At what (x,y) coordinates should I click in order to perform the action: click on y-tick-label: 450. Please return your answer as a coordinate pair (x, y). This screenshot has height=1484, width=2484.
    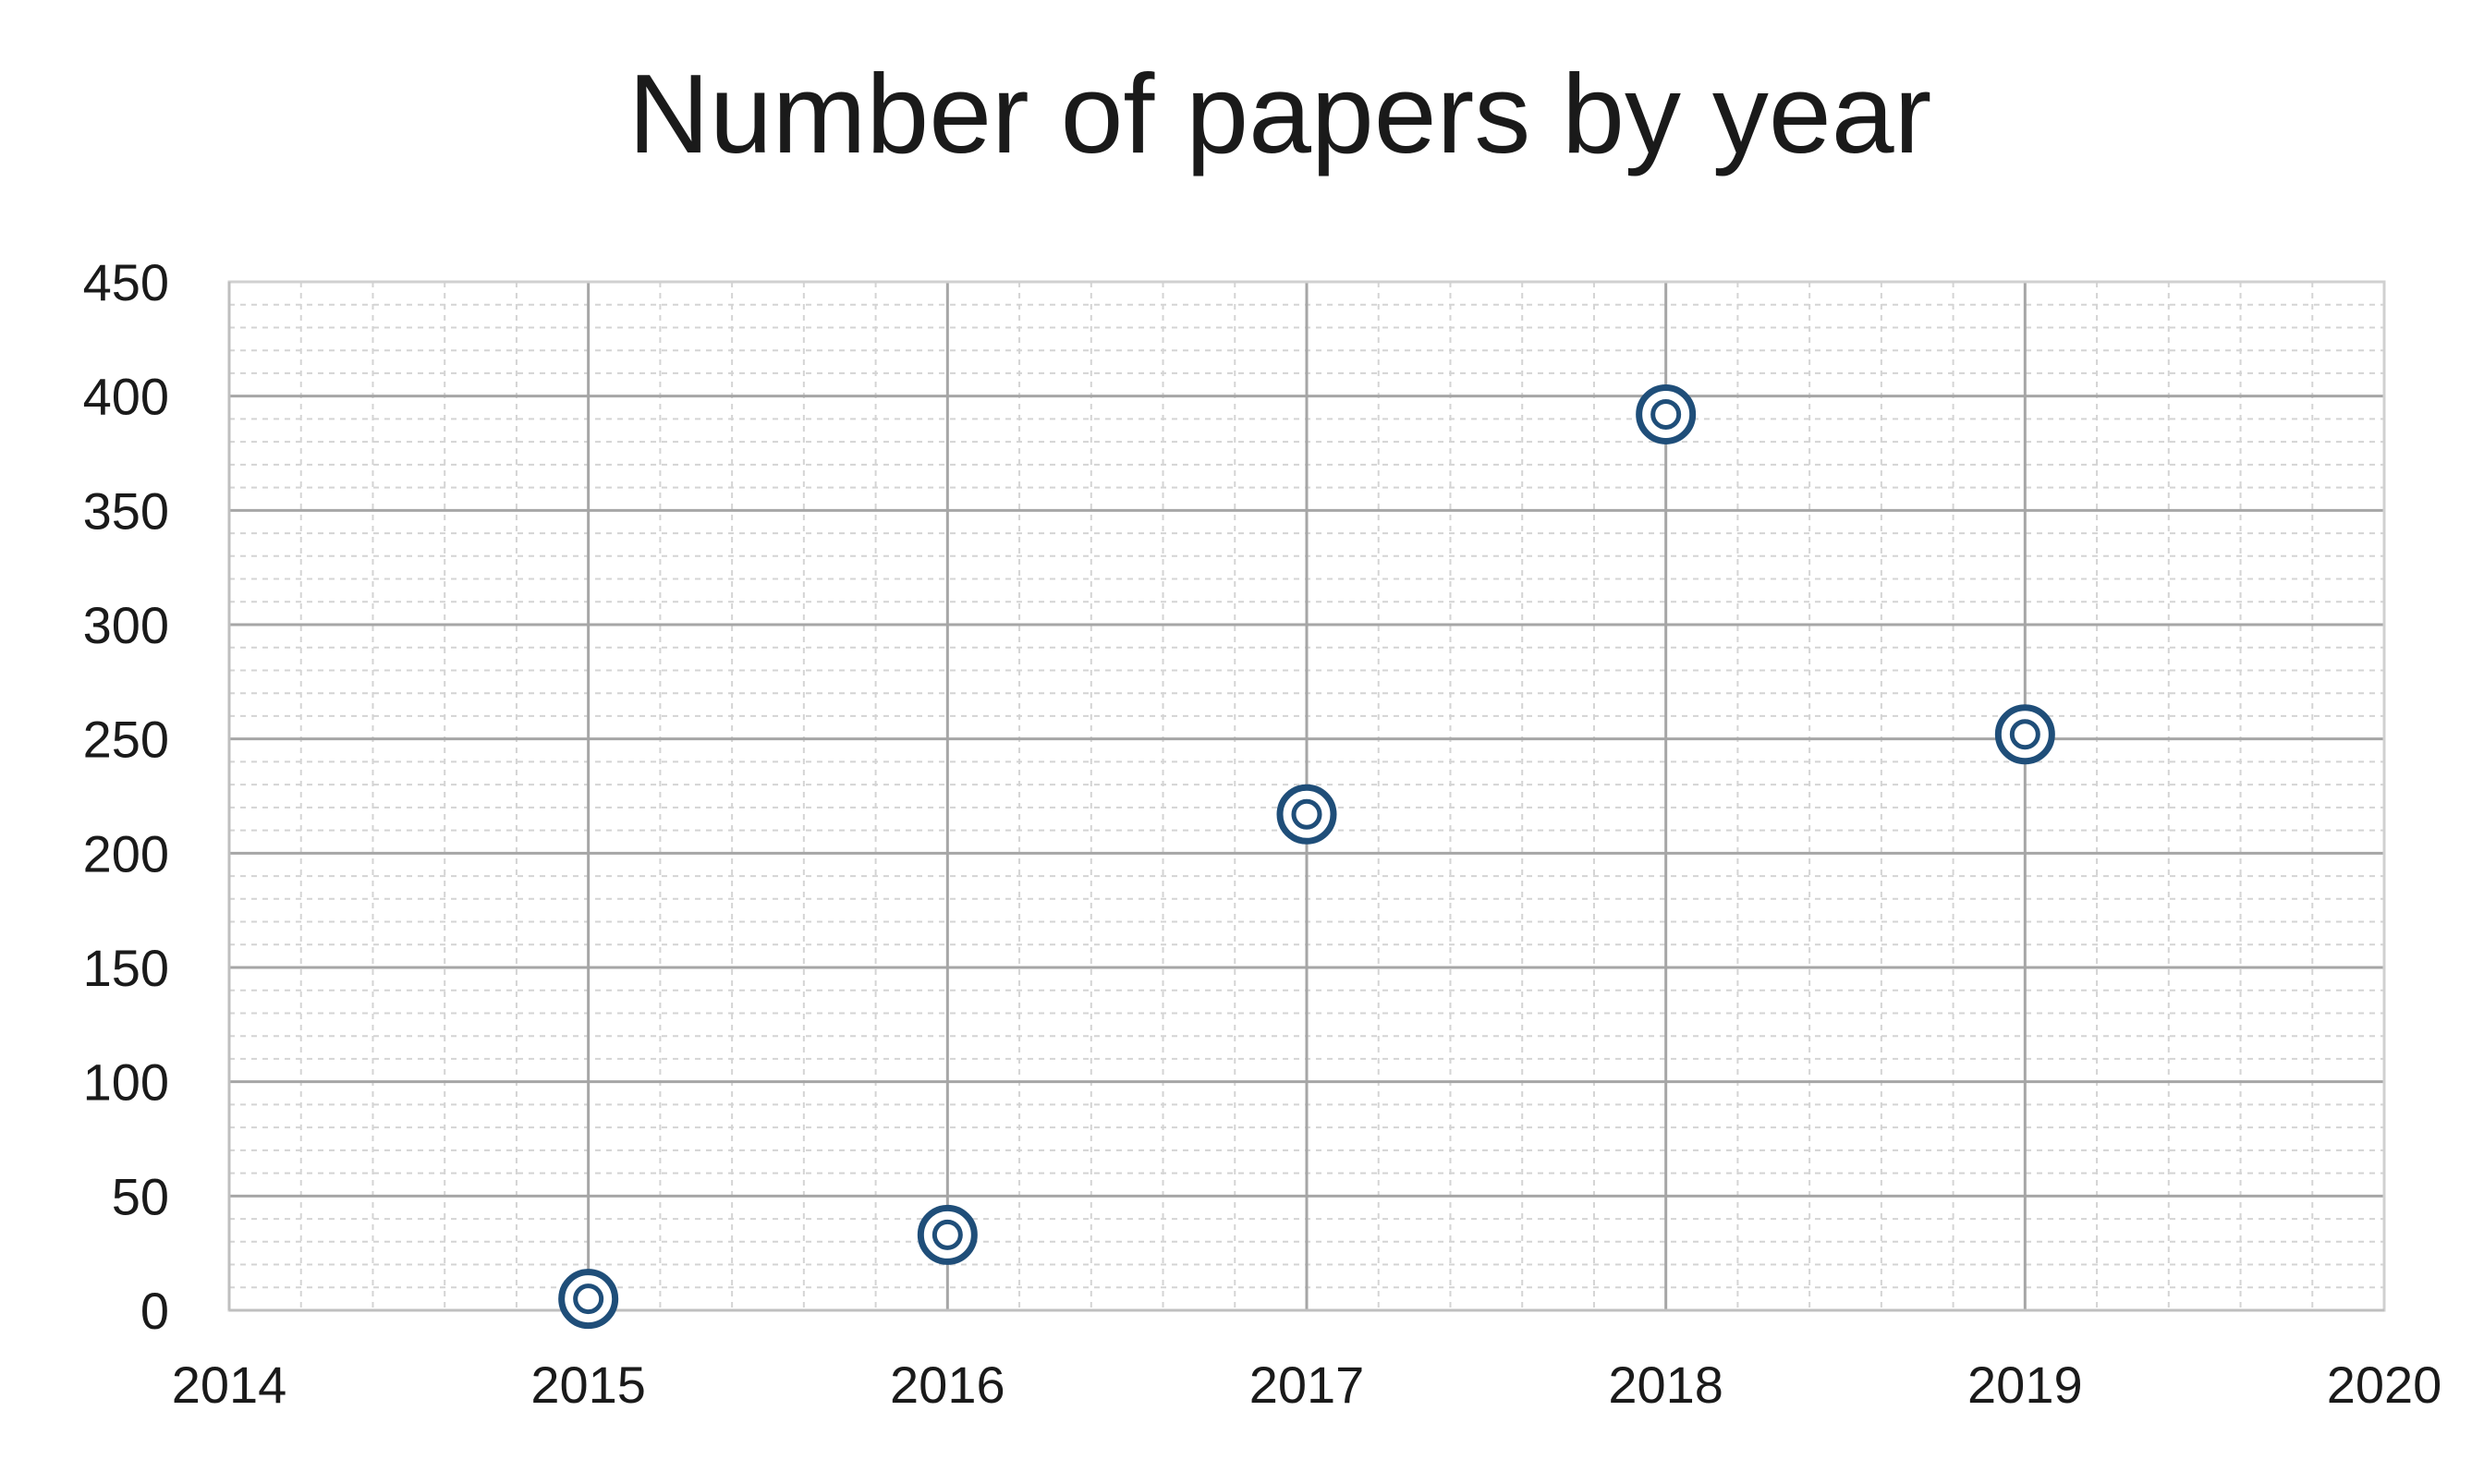
    Looking at the image, I should click on (126, 282).